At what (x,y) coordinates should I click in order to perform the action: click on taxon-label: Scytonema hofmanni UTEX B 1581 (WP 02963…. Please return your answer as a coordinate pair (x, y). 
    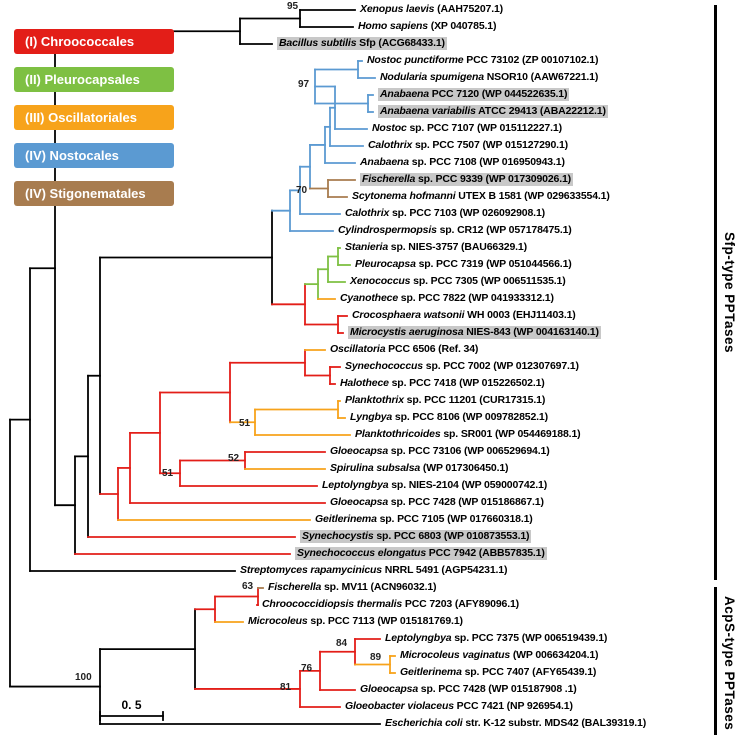
    Looking at the image, I should click on (481, 196).